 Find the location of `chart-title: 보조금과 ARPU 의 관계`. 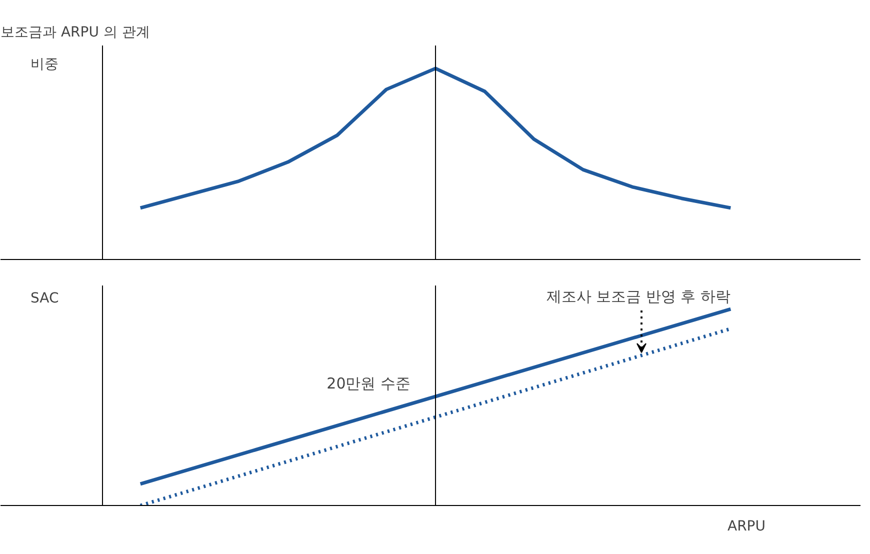

chart-title: 보조금과 ARPU 의 관계 is located at coordinates (75, 32).